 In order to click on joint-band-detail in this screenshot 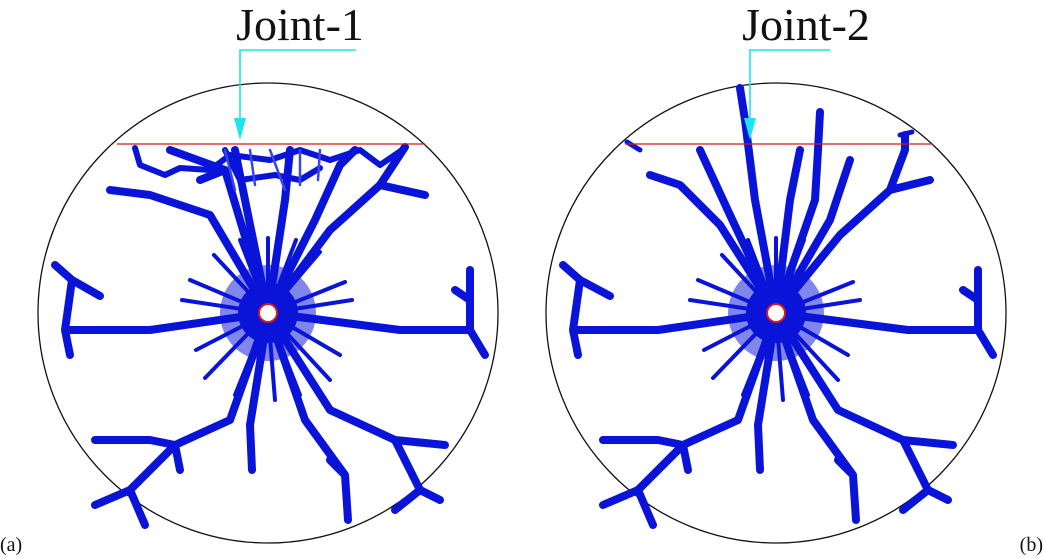, I will do `click(272, 170)`.